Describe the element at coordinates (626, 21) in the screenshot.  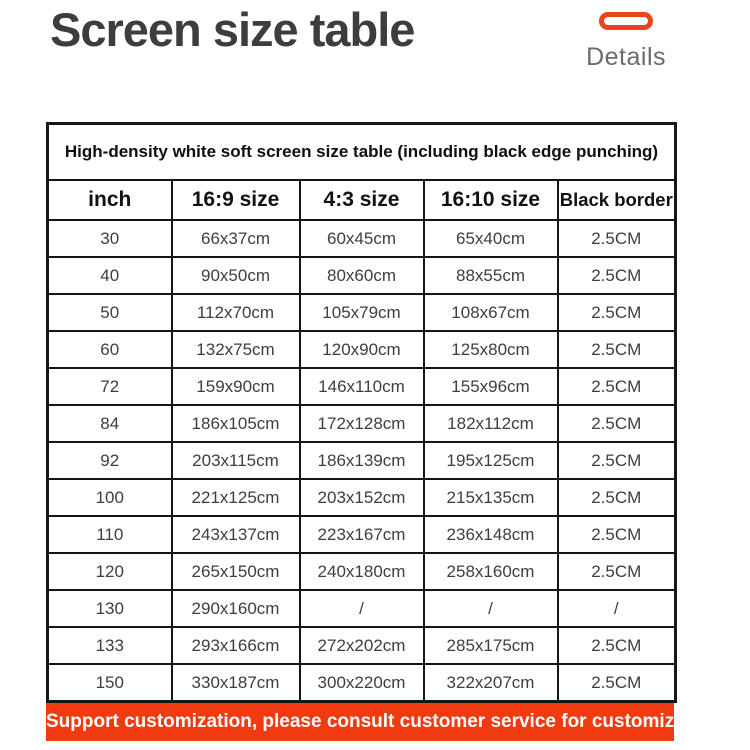
I see `pill-icon` at that location.